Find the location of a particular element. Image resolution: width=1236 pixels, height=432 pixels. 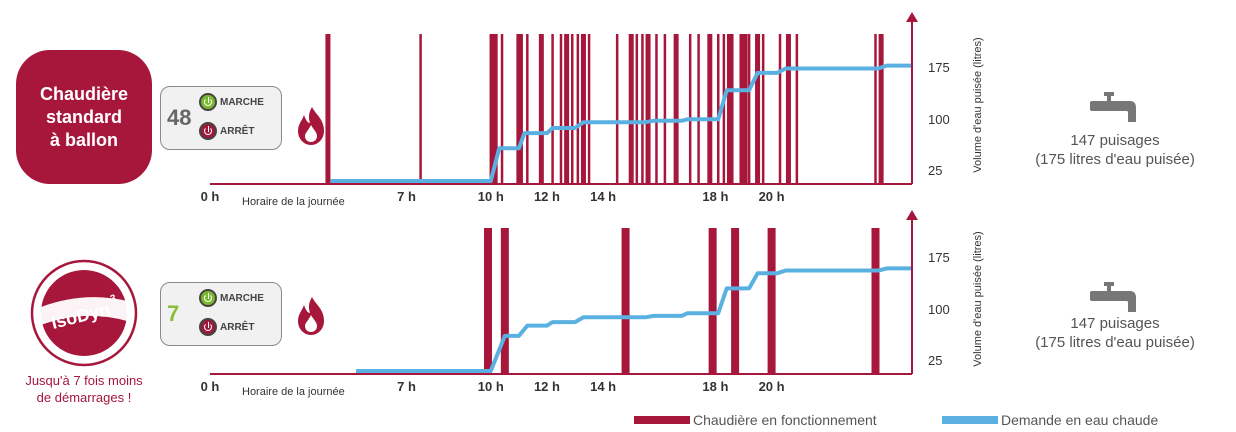

legend-burner: Chaudière en fonctionnement is located at coordinates (755, 420).